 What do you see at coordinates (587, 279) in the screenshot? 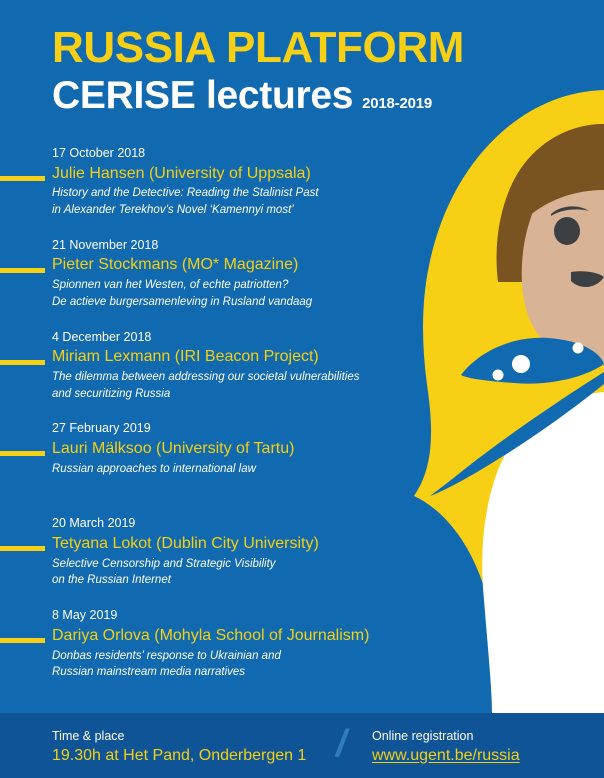
I see `doll-smile` at bounding box center [587, 279].